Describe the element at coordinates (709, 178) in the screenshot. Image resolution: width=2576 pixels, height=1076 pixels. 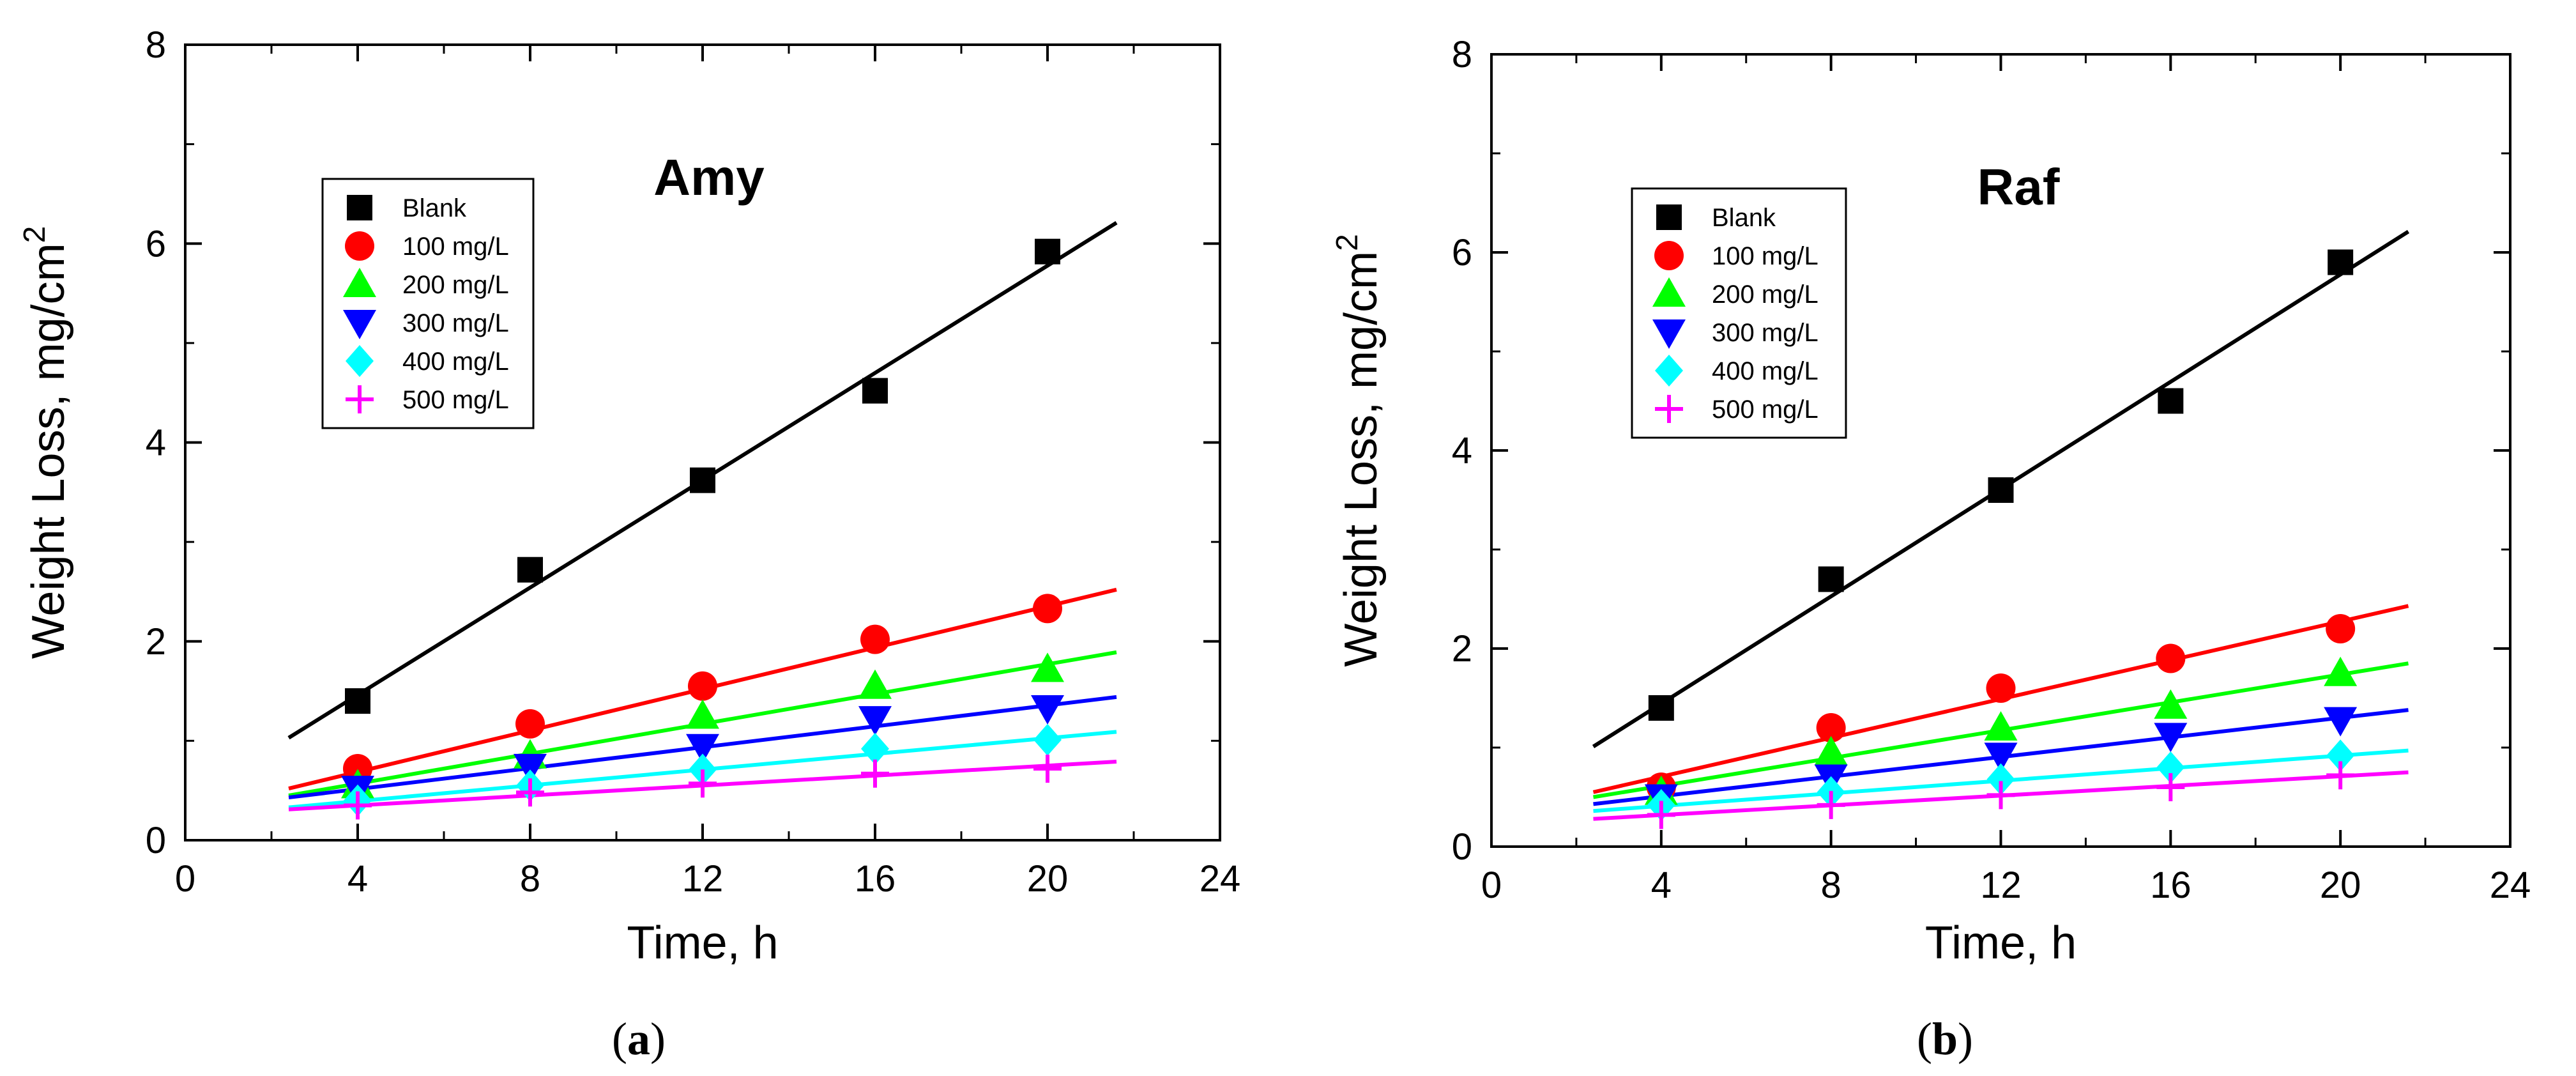
I see `panel-title: Amy` at that location.